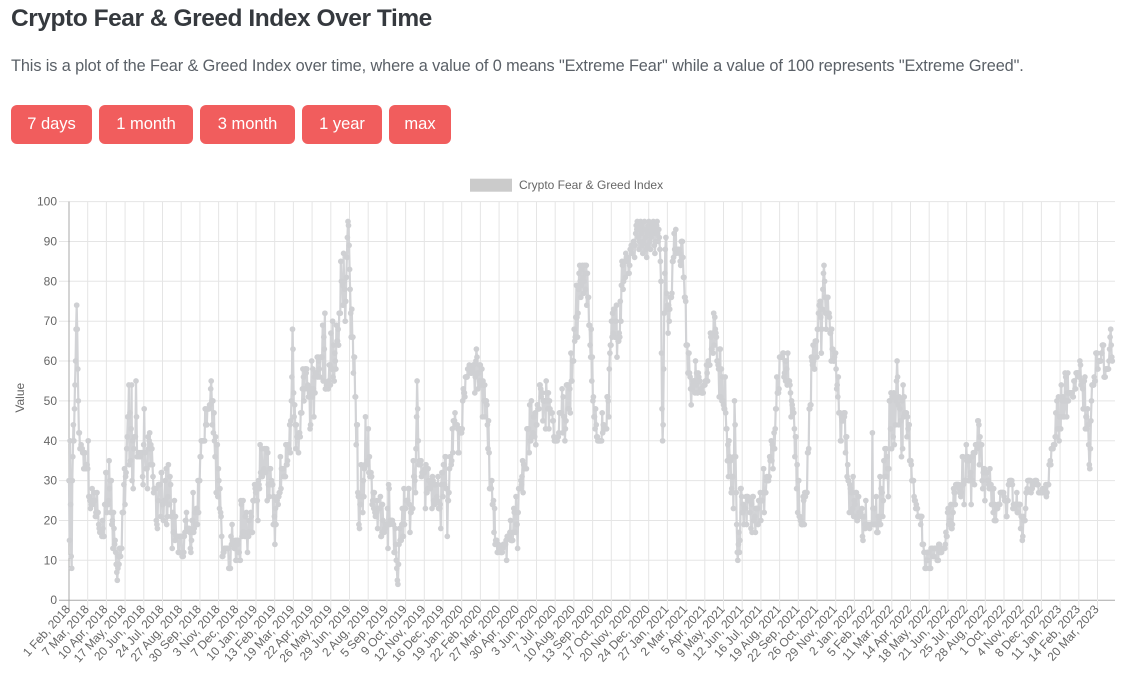 This screenshot has height=684, width=1136. I want to click on svg-text: 70, so click(51, 321).